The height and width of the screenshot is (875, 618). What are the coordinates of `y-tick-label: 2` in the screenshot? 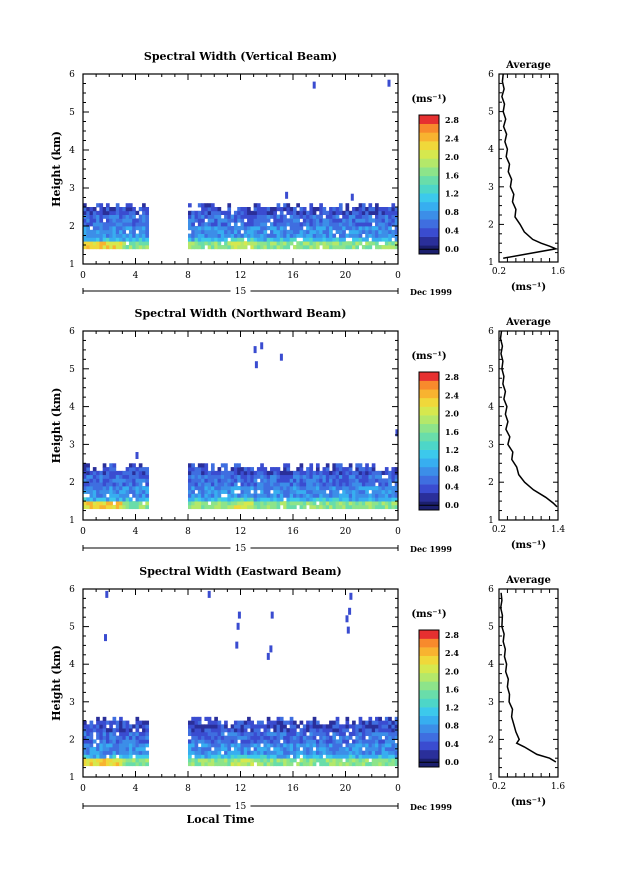 It's located at (72, 483).